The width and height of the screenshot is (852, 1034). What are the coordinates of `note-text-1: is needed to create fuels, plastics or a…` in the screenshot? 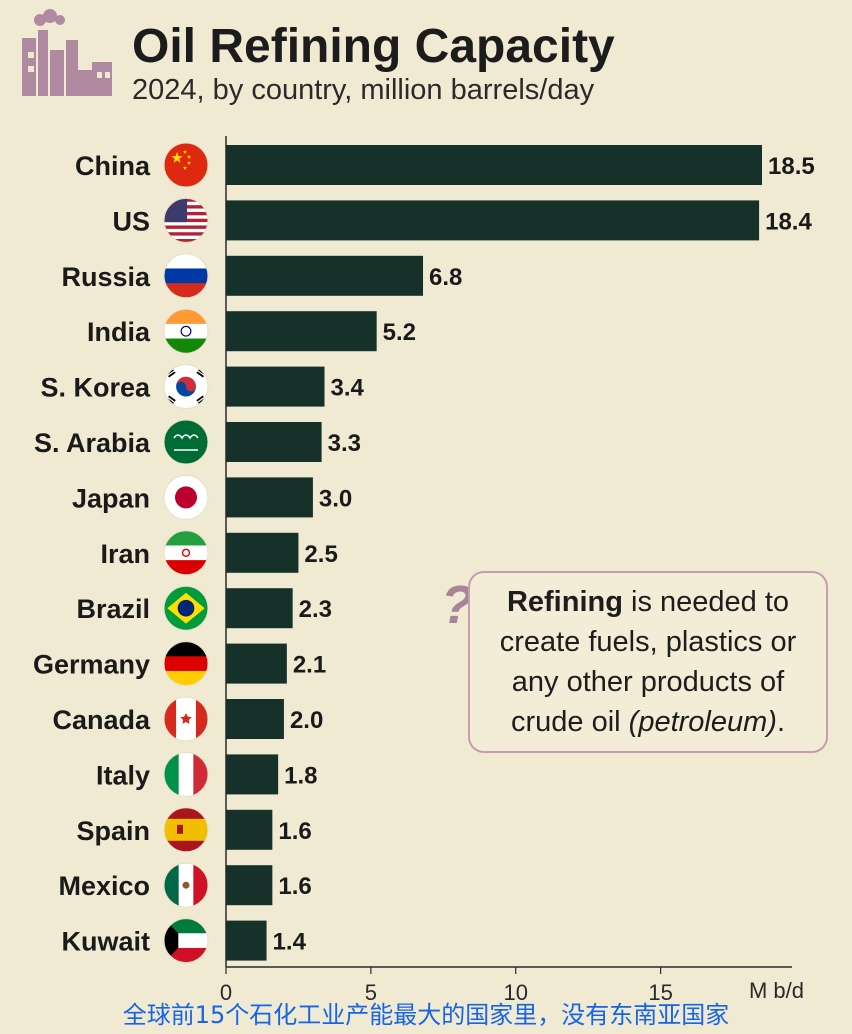 It's located at (648, 662).